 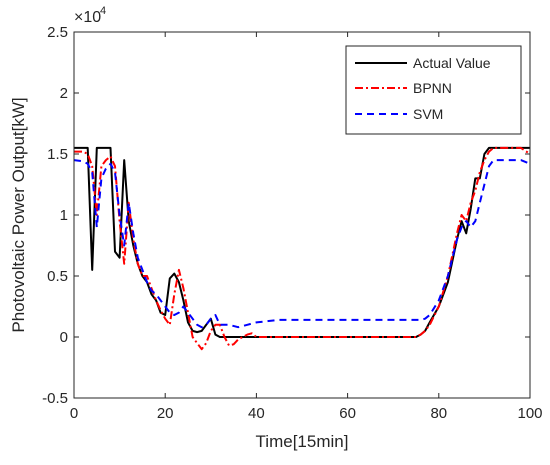 What do you see at coordinates (452, 63) in the screenshot?
I see `legend-label-actual: Actual Value` at bounding box center [452, 63].